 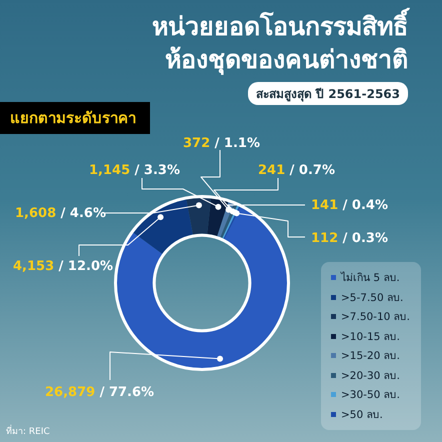 I want to click on data-label: 241 / 0.7%, so click(x=297, y=170).